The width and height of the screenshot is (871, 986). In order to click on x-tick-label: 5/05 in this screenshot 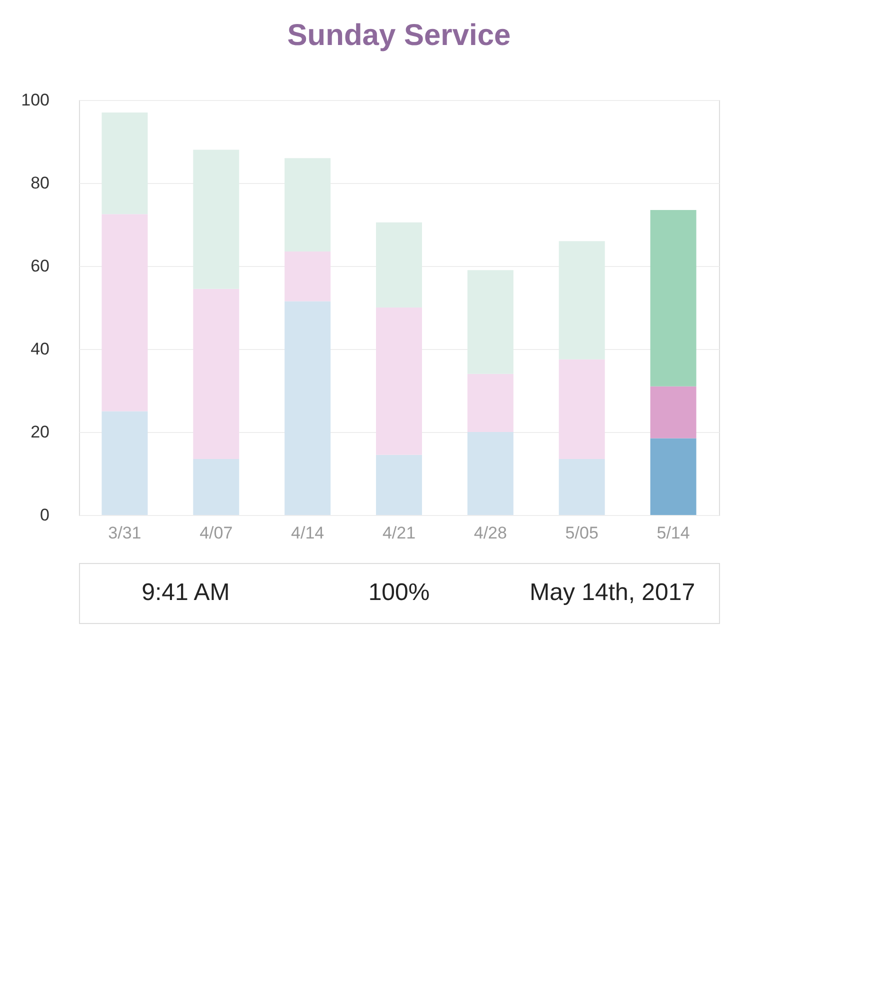, I will do `click(581, 533)`.